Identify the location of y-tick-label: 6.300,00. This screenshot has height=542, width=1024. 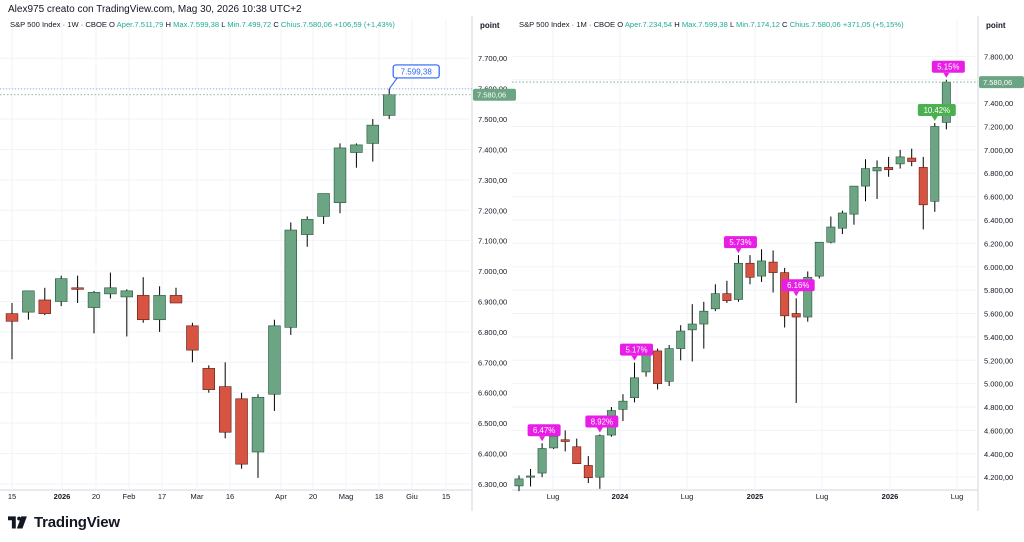
(492, 484).